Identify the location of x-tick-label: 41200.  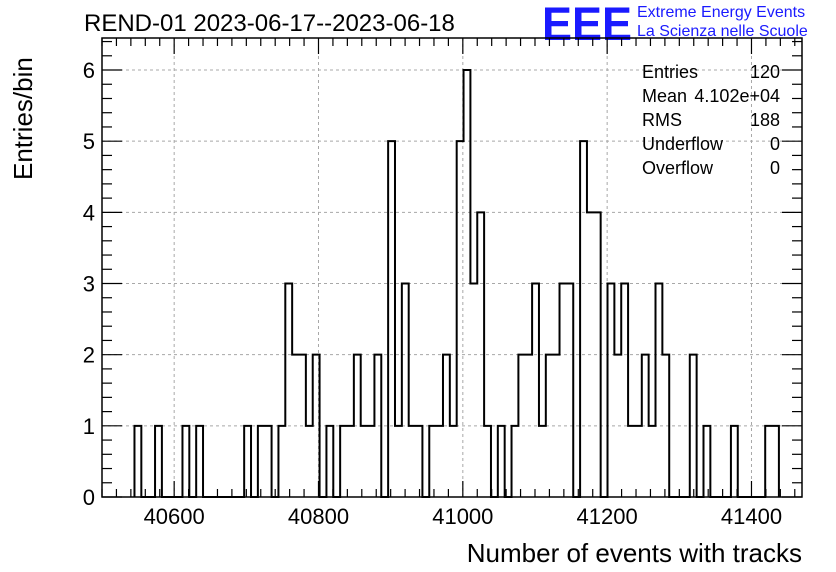
(607, 516).